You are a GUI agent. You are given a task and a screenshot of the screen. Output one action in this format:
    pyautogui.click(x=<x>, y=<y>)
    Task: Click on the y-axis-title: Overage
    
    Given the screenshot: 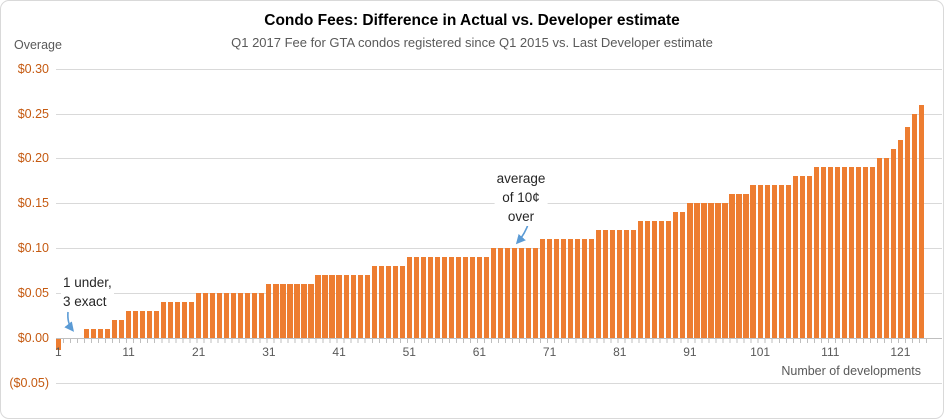 What is the action you would take?
    pyautogui.click(x=38, y=45)
    